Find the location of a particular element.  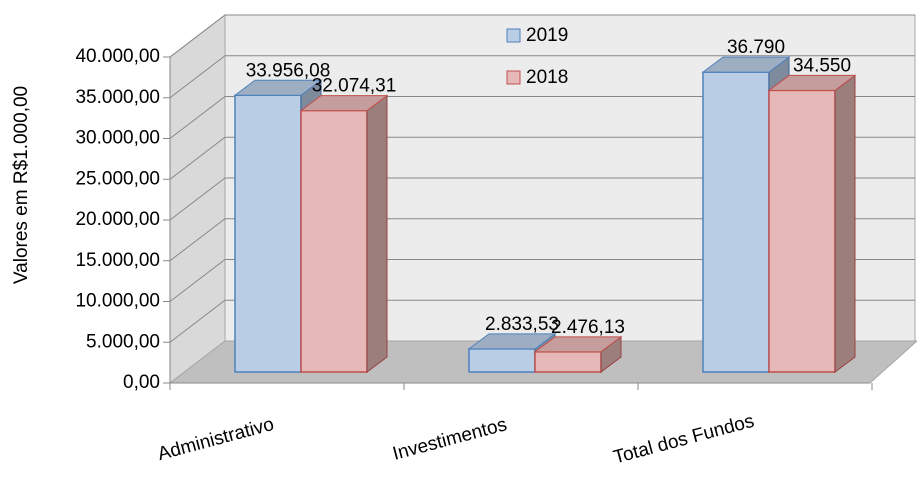

value-label: 32.074,31 is located at coordinates (354, 86).